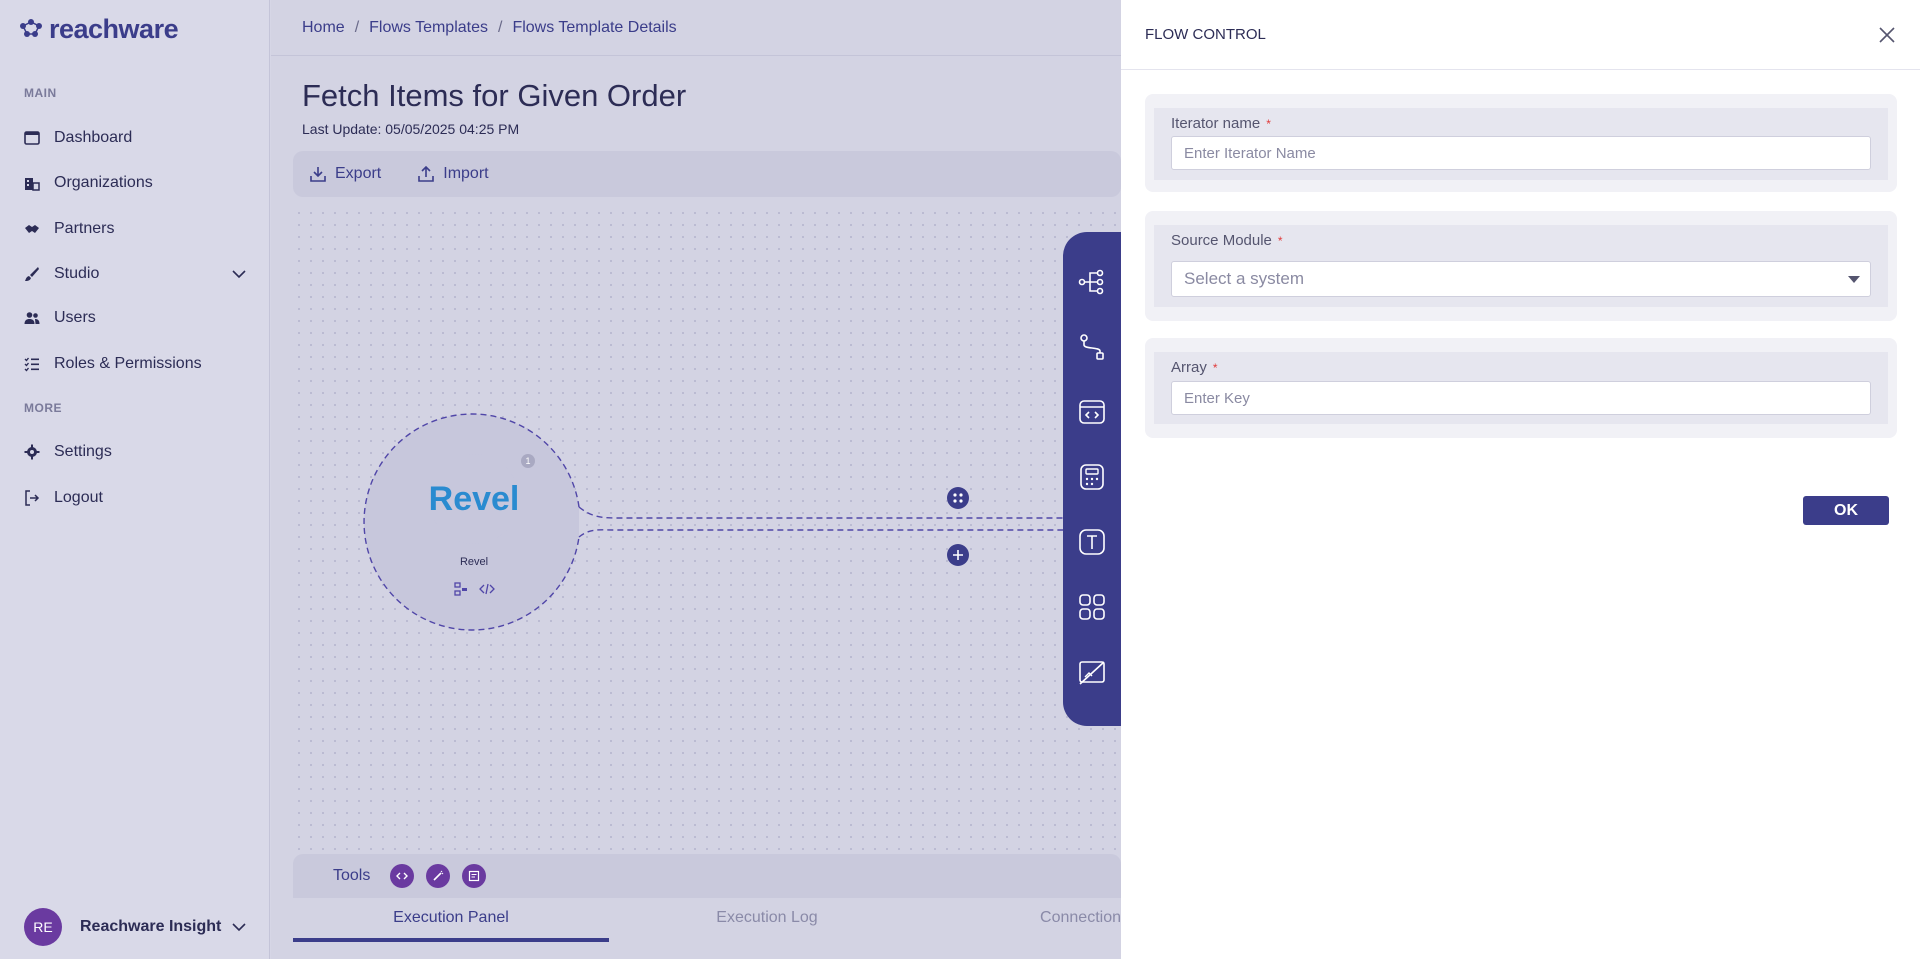 The width and height of the screenshot is (1920, 959). Describe the element at coordinates (32, 318) in the screenshot. I see `users-icon` at that location.